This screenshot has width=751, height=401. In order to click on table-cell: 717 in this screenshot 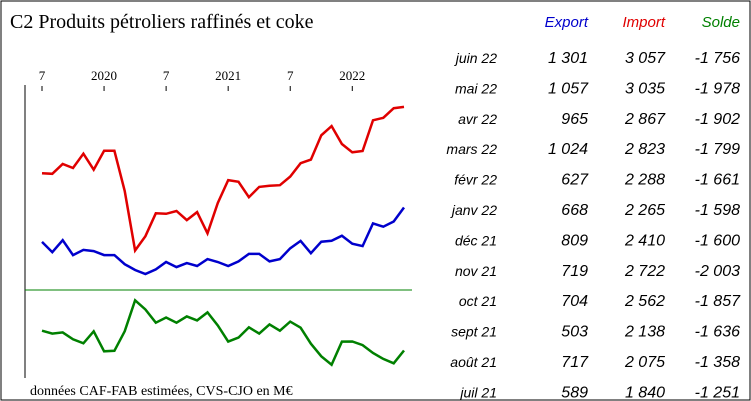, I will do `click(575, 362)`.